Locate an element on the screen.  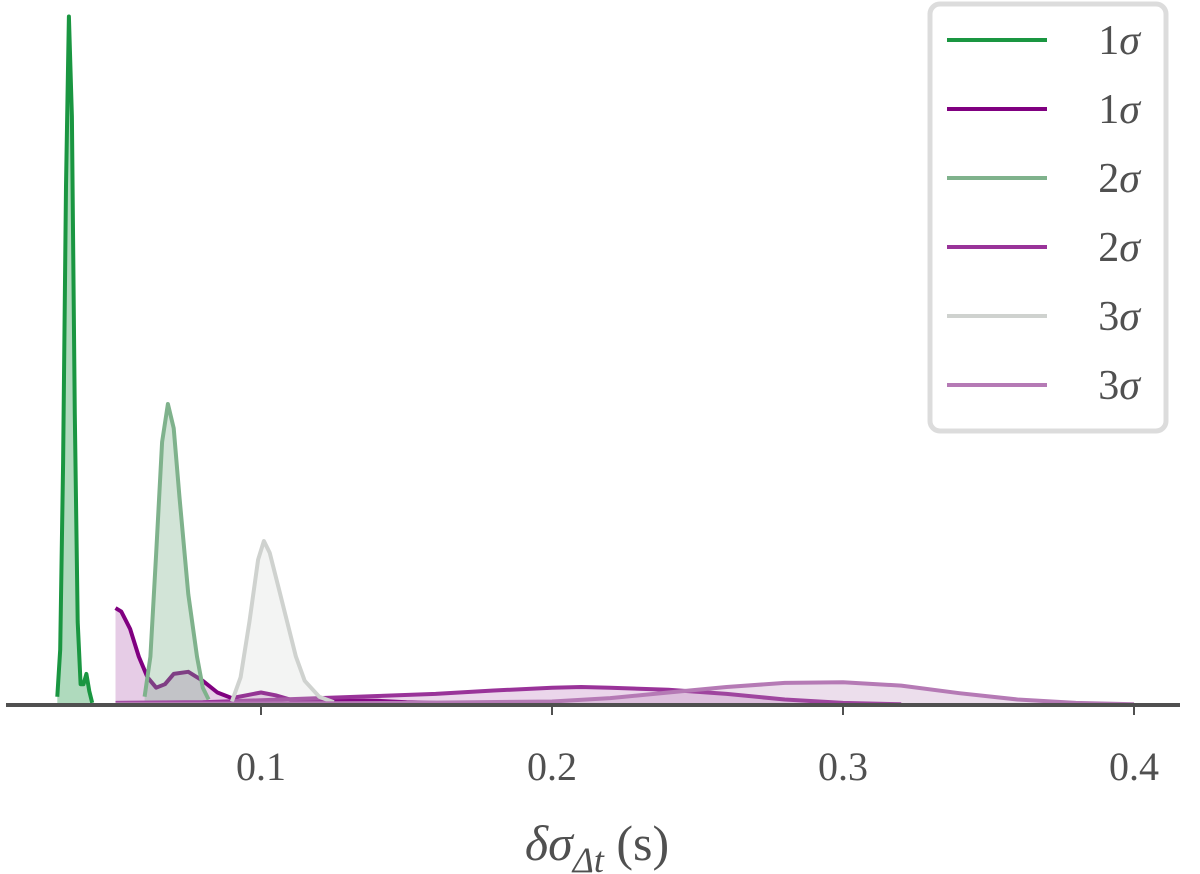
series-4-fill is located at coordinates (282, 623).